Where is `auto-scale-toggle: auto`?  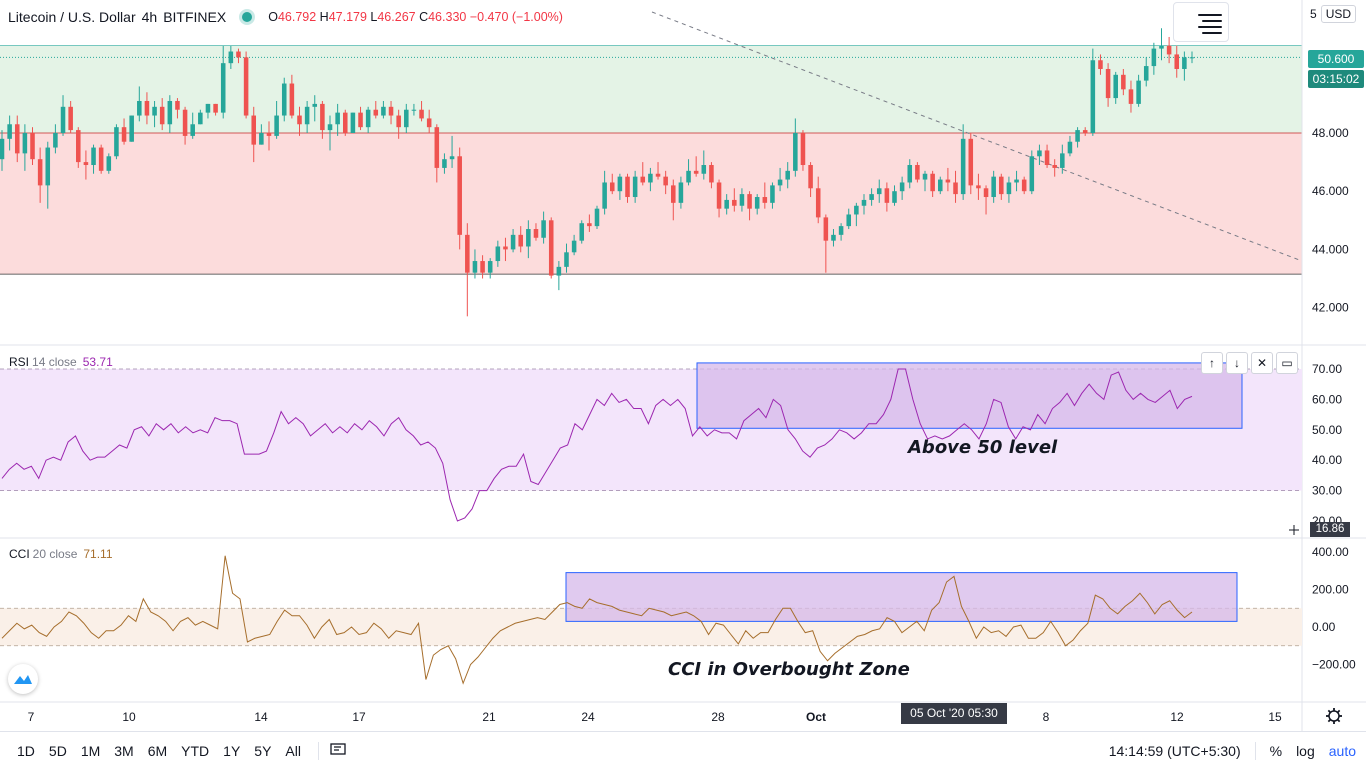 auto-scale-toggle: auto is located at coordinates (1342, 750).